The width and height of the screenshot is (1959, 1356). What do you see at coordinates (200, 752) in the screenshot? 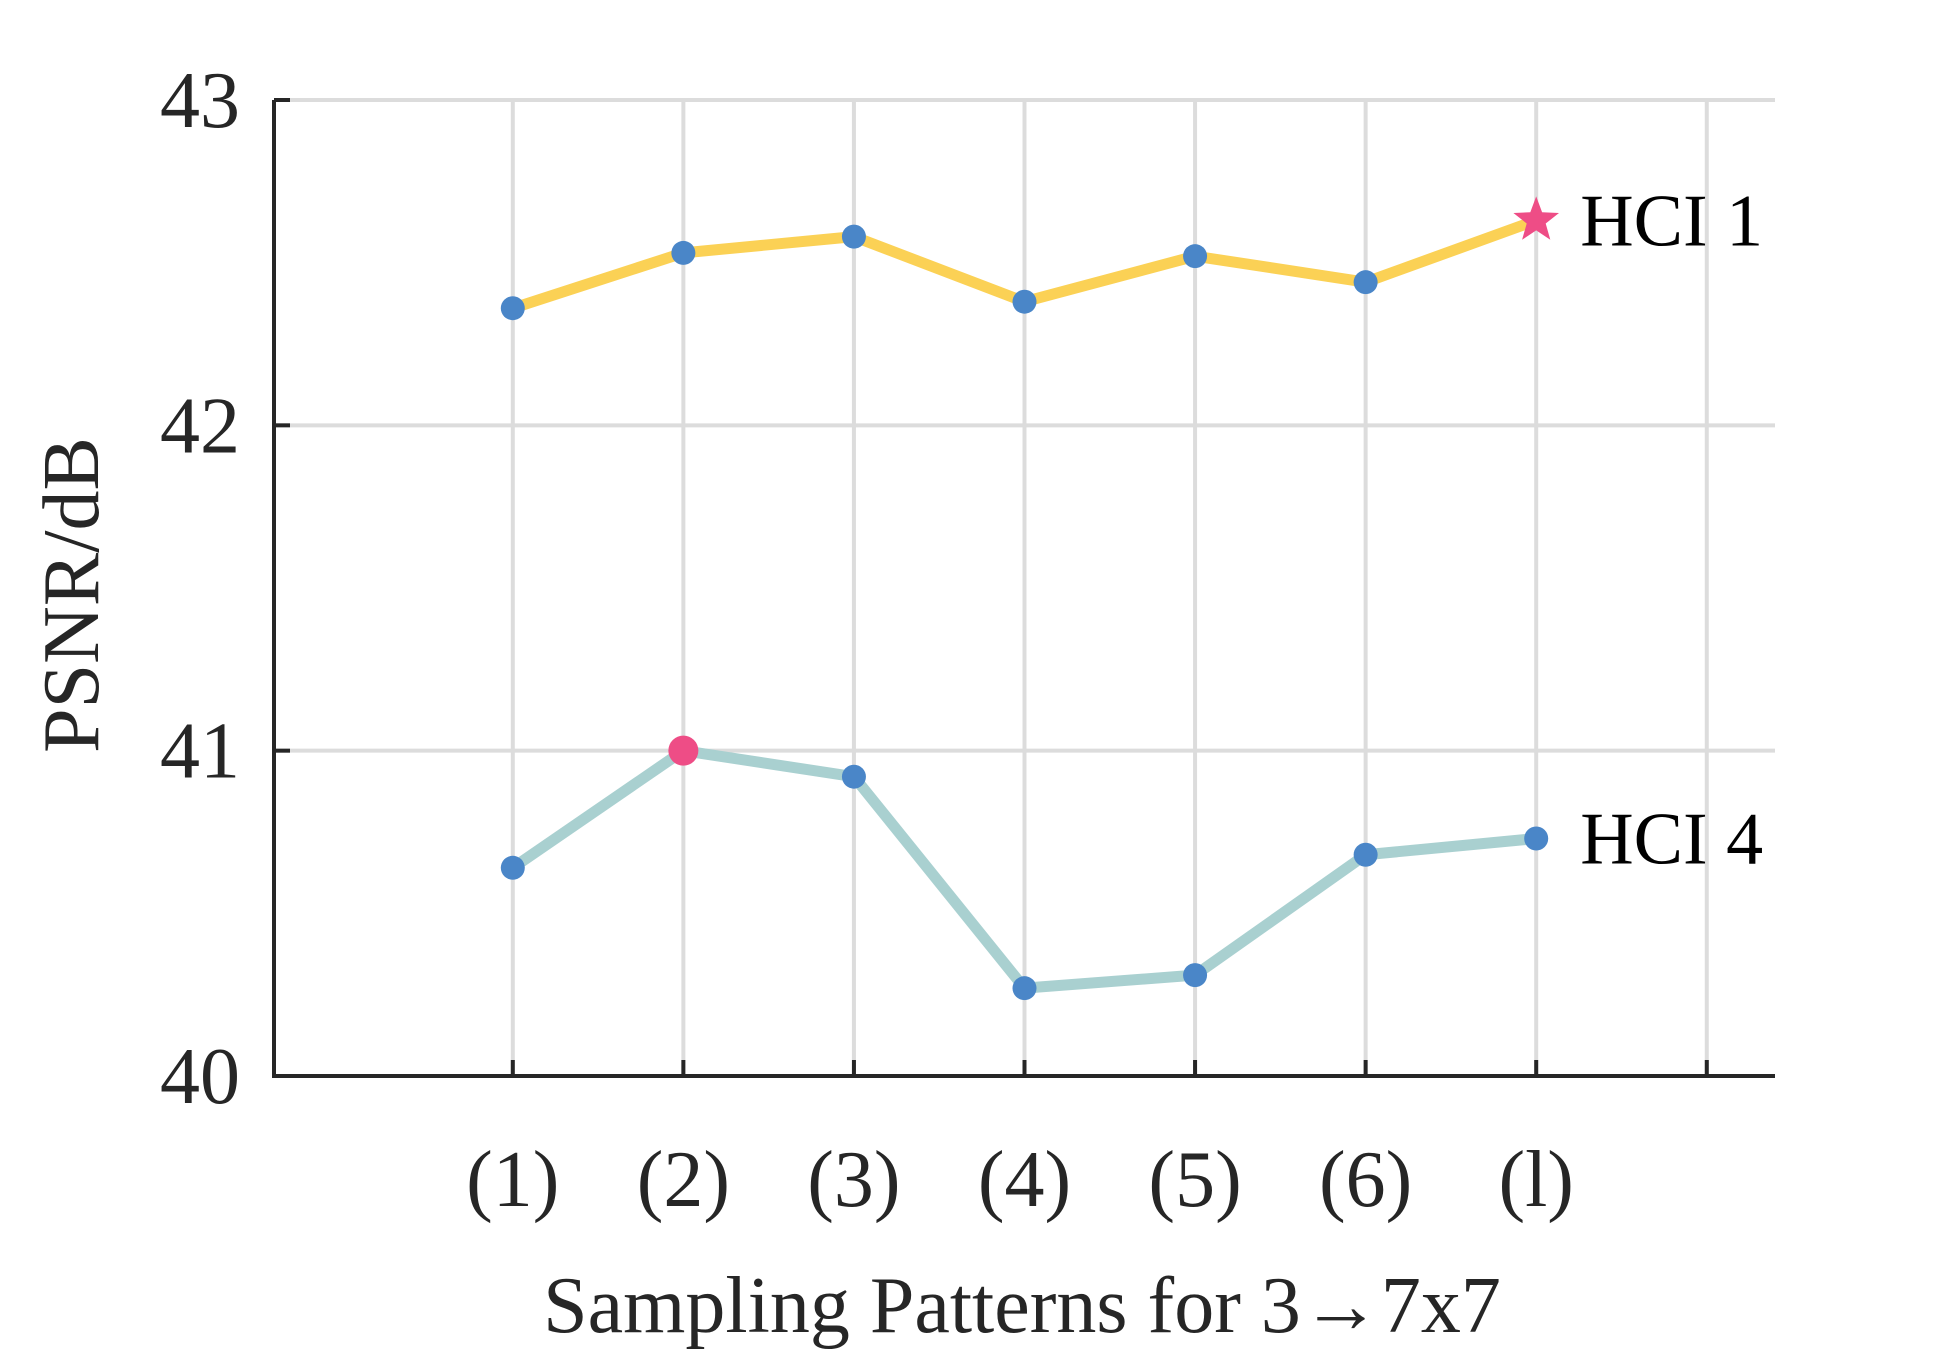
I see `y-tick-label: 41` at bounding box center [200, 752].